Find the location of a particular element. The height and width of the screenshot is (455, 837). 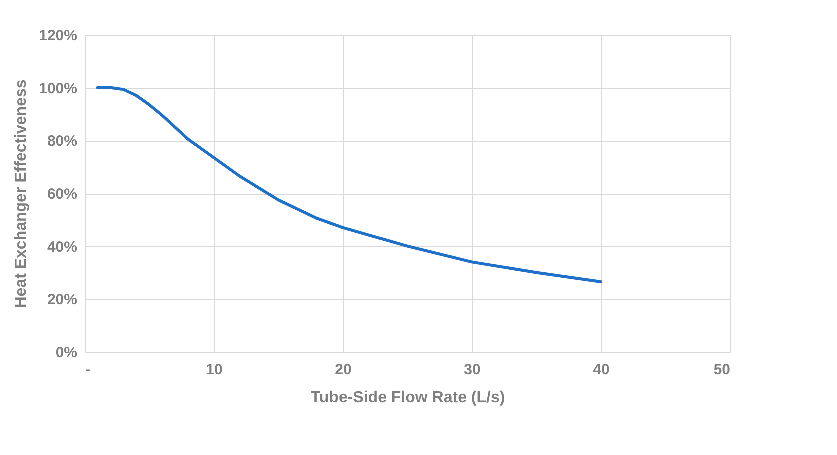

y-tick-label: 40% is located at coordinates (62, 247).